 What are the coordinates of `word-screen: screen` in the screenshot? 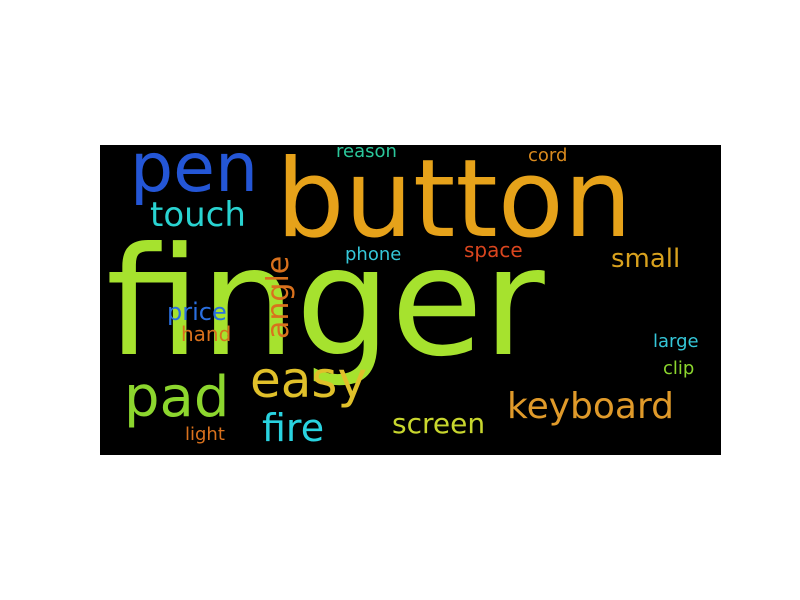 It's located at (439, 423).